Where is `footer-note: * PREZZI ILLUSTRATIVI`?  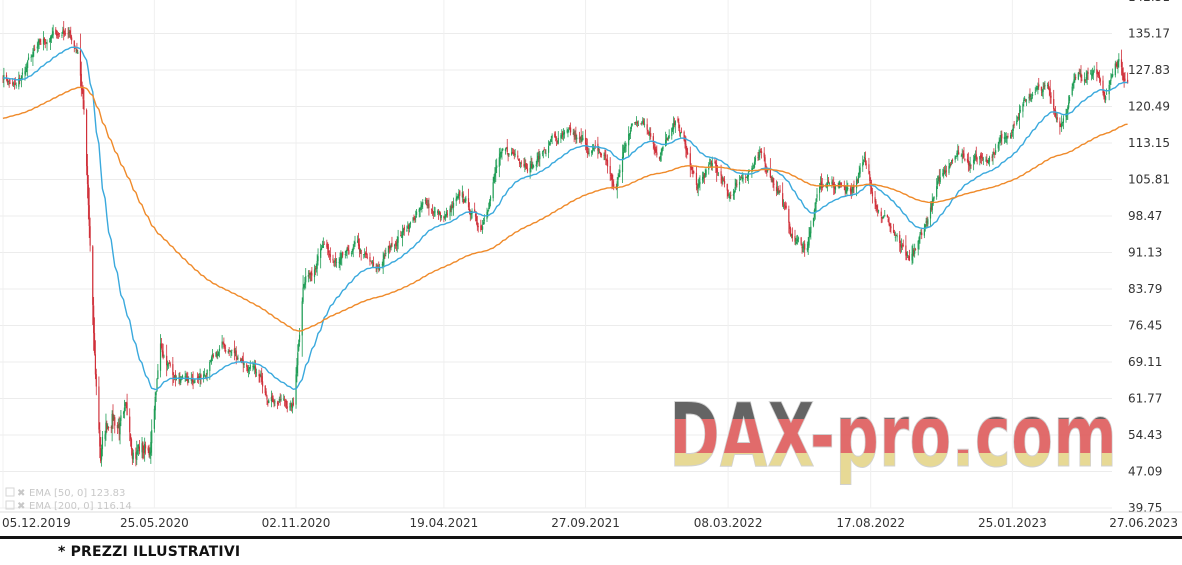
footer-note: * PREZZI ILLUSTRATIVI is located at coordinates (149, 552).